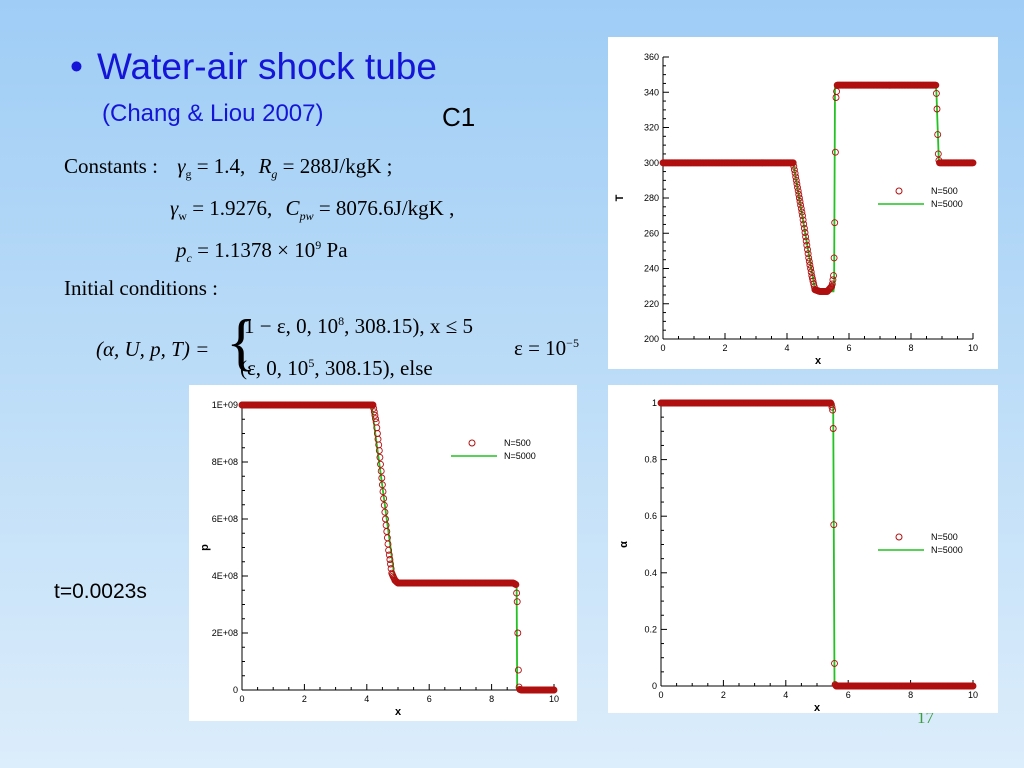 This screenshot has height=768, width=1024. I want to click on y-tick-label: 340, so click(651, 92).